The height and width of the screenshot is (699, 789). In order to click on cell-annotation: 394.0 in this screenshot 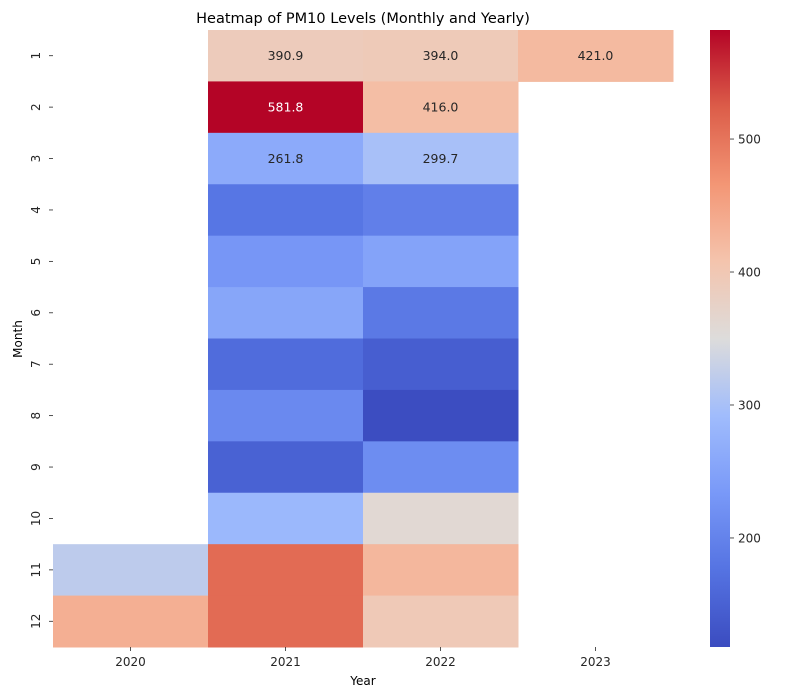, I will do `click(441, 55)`.